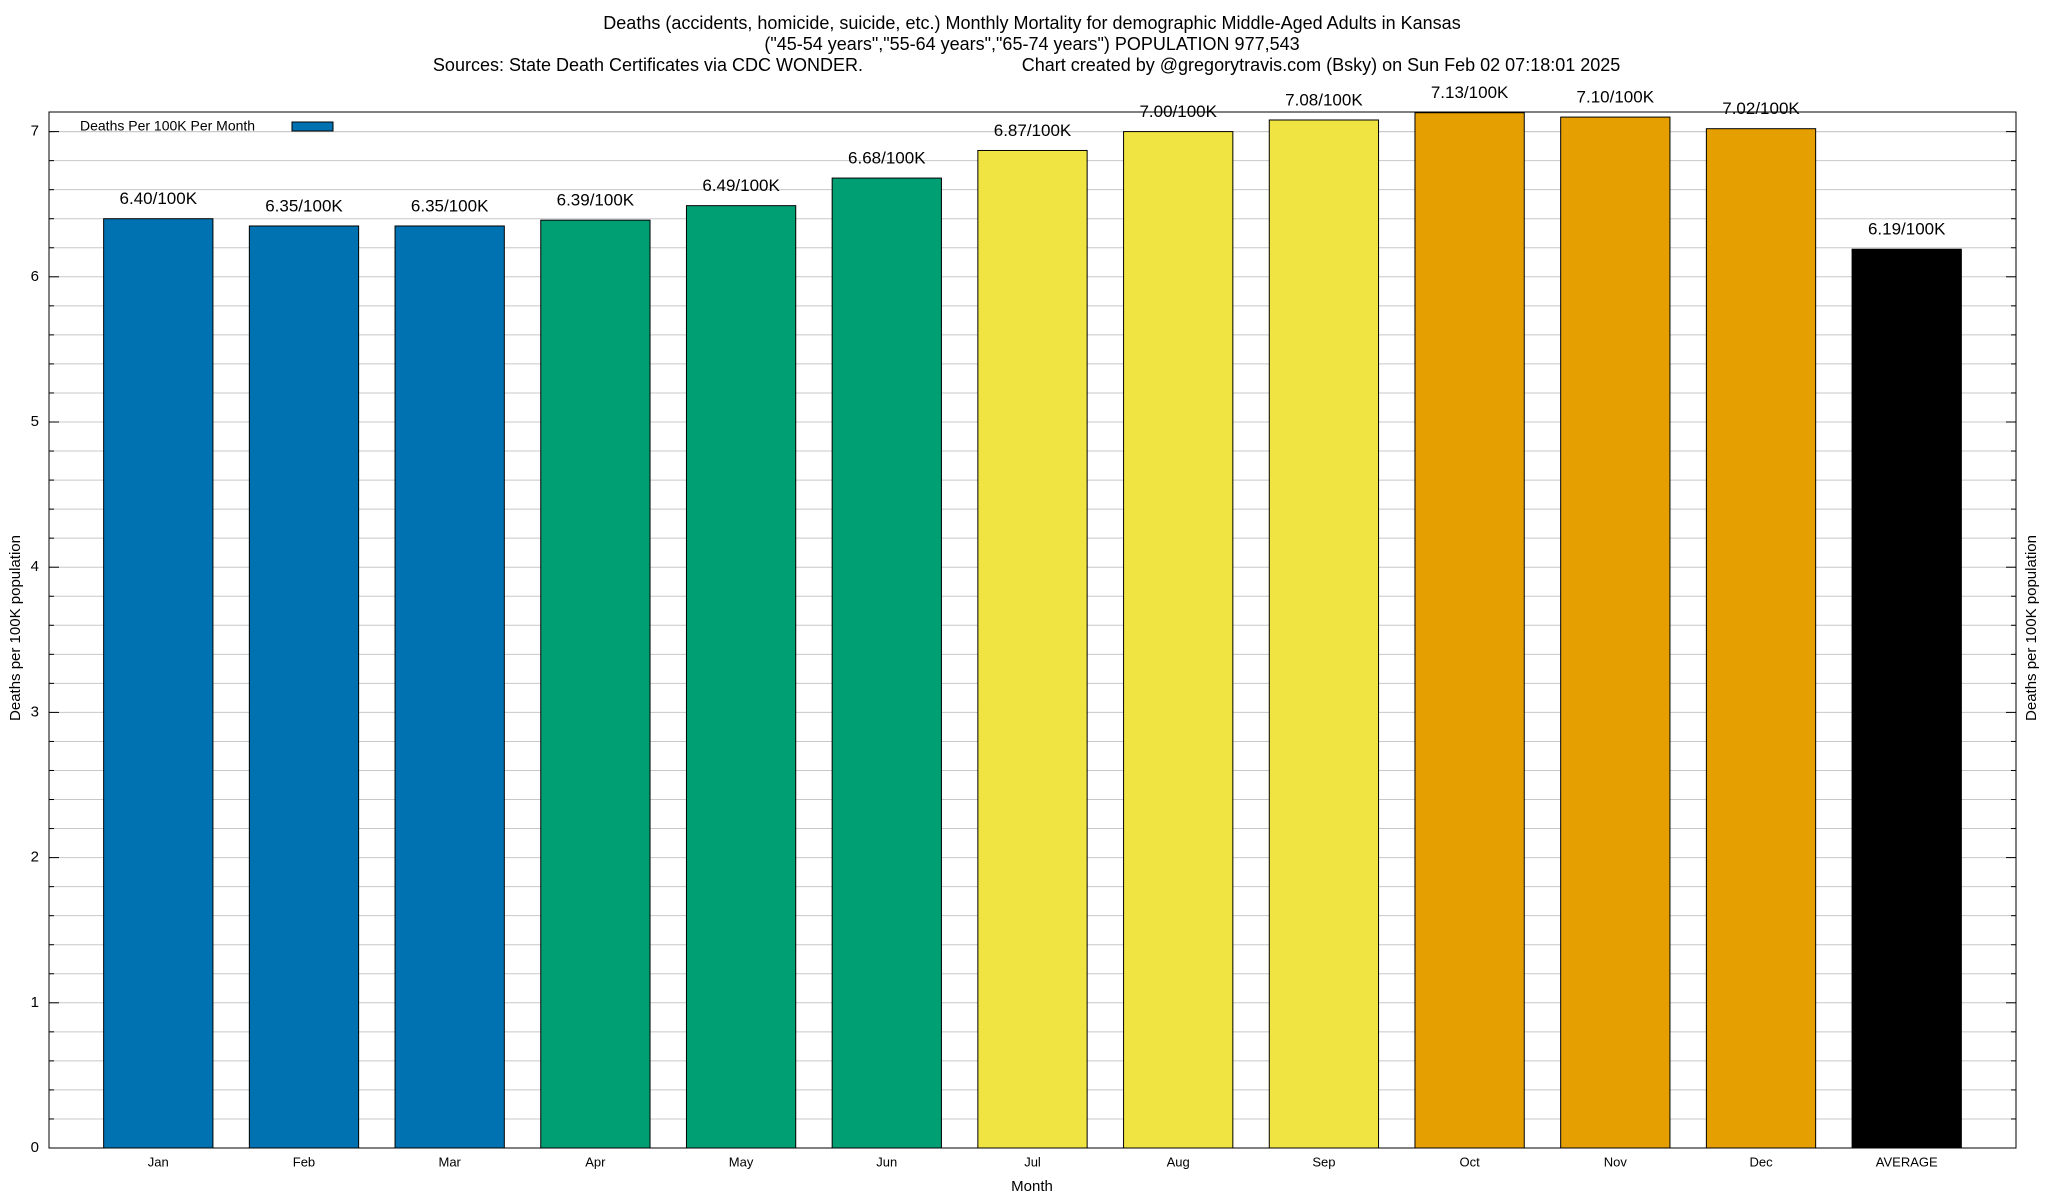 The image size is (2048, 1200). Describe the element at coordinates (1323, 1161) in the screenshot. I see `x-tick-label: Sep` at that location.